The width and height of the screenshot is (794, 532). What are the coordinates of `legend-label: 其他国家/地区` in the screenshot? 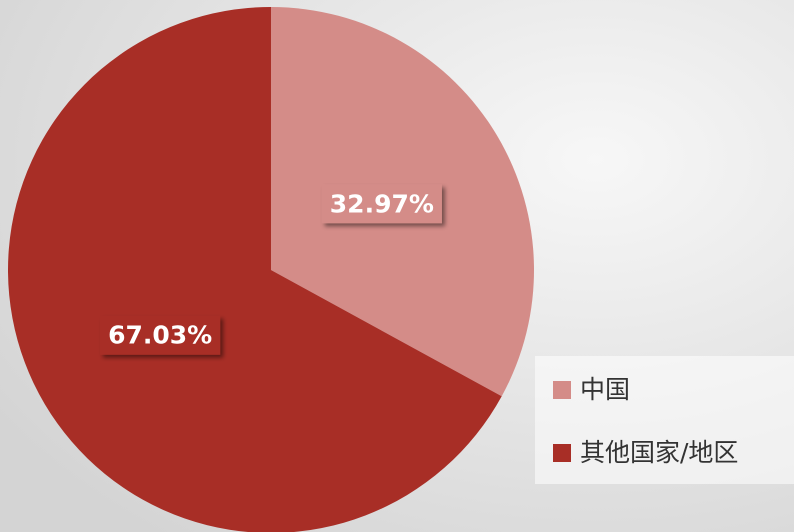 It's located at (659, 452).